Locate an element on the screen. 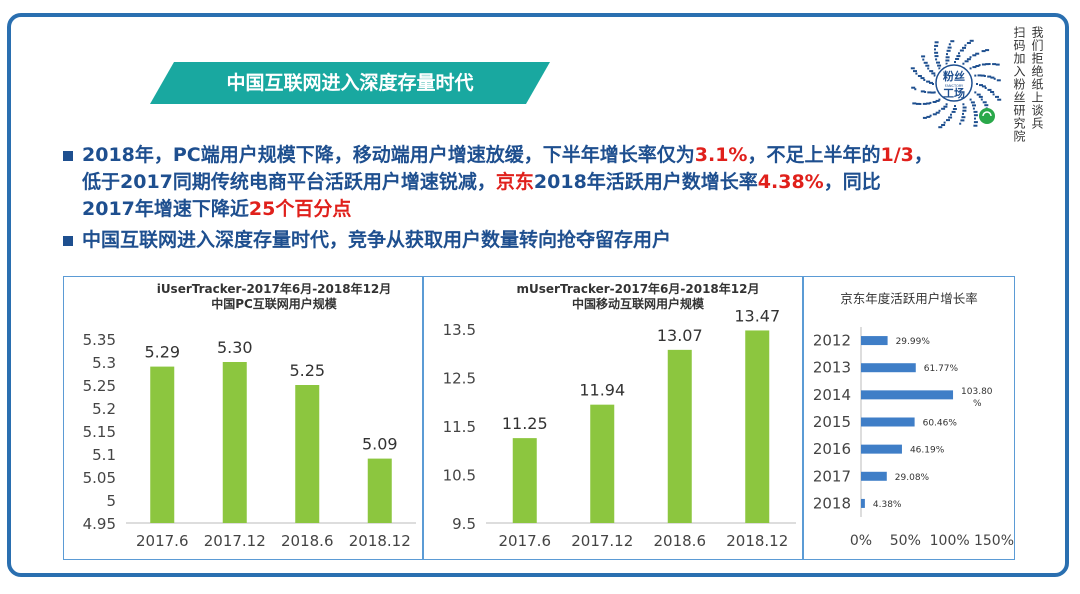  qr-logo-line1: 粉丝 is located at coordinates (954, 76).